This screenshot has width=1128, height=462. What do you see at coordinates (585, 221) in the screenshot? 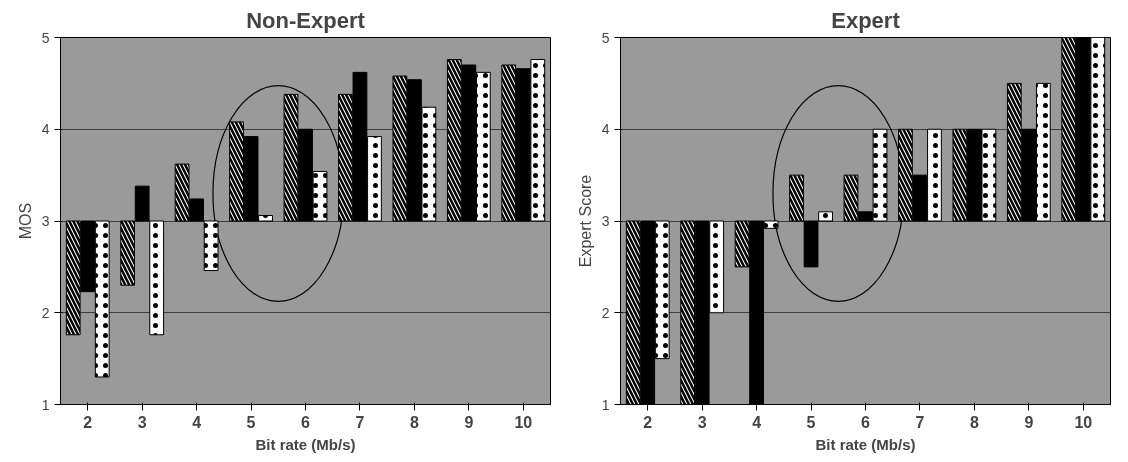
I see `y-axis-title: Expert Score` at bounding box center [585, 221].